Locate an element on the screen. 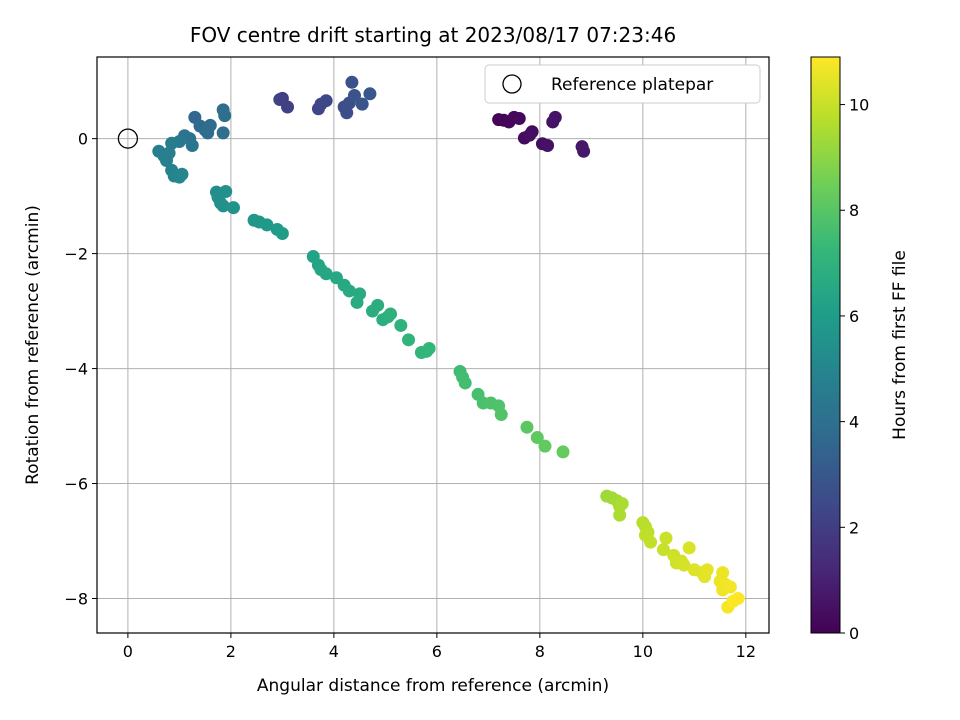 The image size is (960, 720). colorbar-tick-label: 8 is located at coordinates (854, 210).